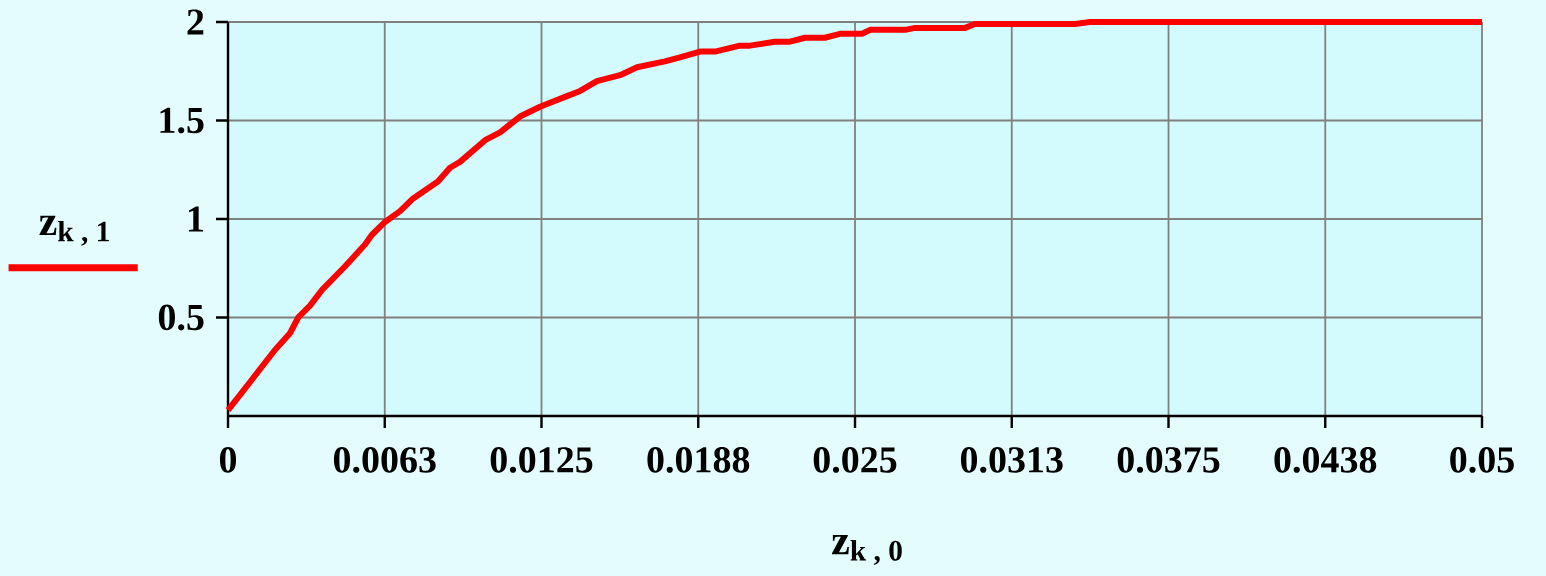 The height and width of the screenshot is (576, 1546). Describe the element at coordinates (855, 460) in the screenshot. I see `x-tick-label: 0.025` at that location.